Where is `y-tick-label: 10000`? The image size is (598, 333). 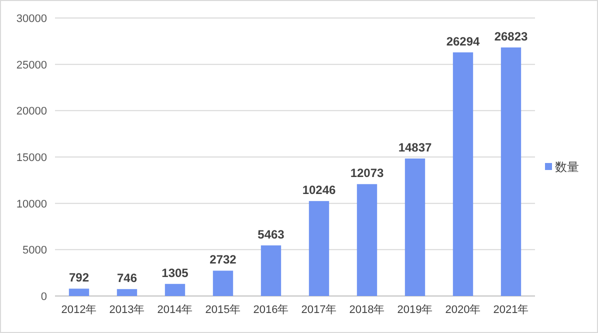 y-tick-label: 10000 is located at coordinates (31, 204).